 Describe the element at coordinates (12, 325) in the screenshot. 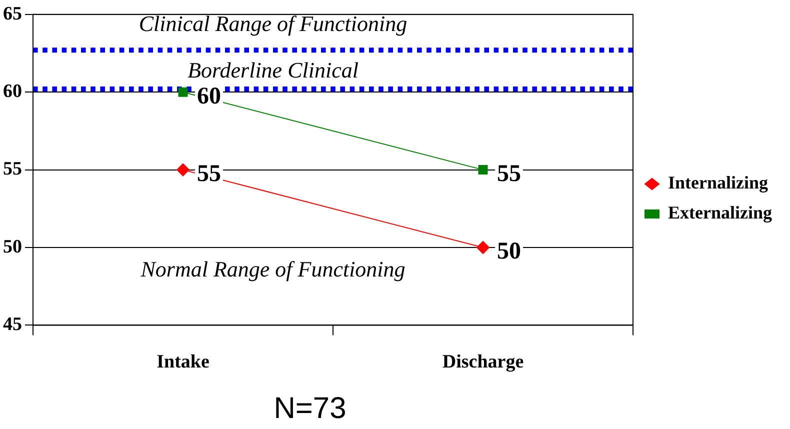

I see `y-tick-label: 45` at that location.